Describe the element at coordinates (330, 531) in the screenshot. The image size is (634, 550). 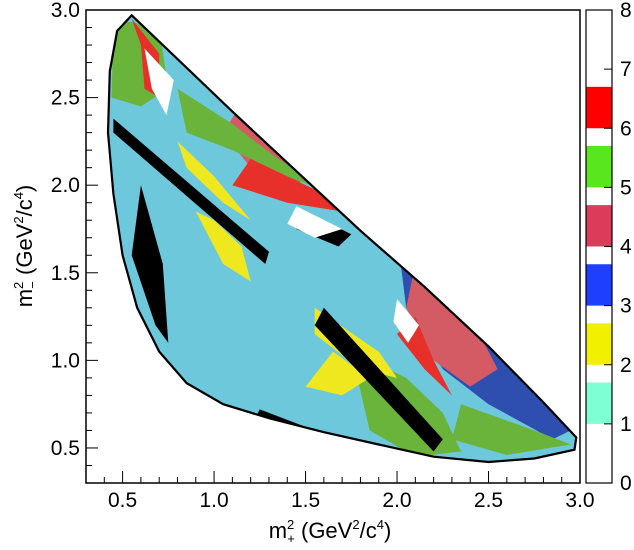
I see `x-axis-label: m2 + (GeV2/c4)` at that location.